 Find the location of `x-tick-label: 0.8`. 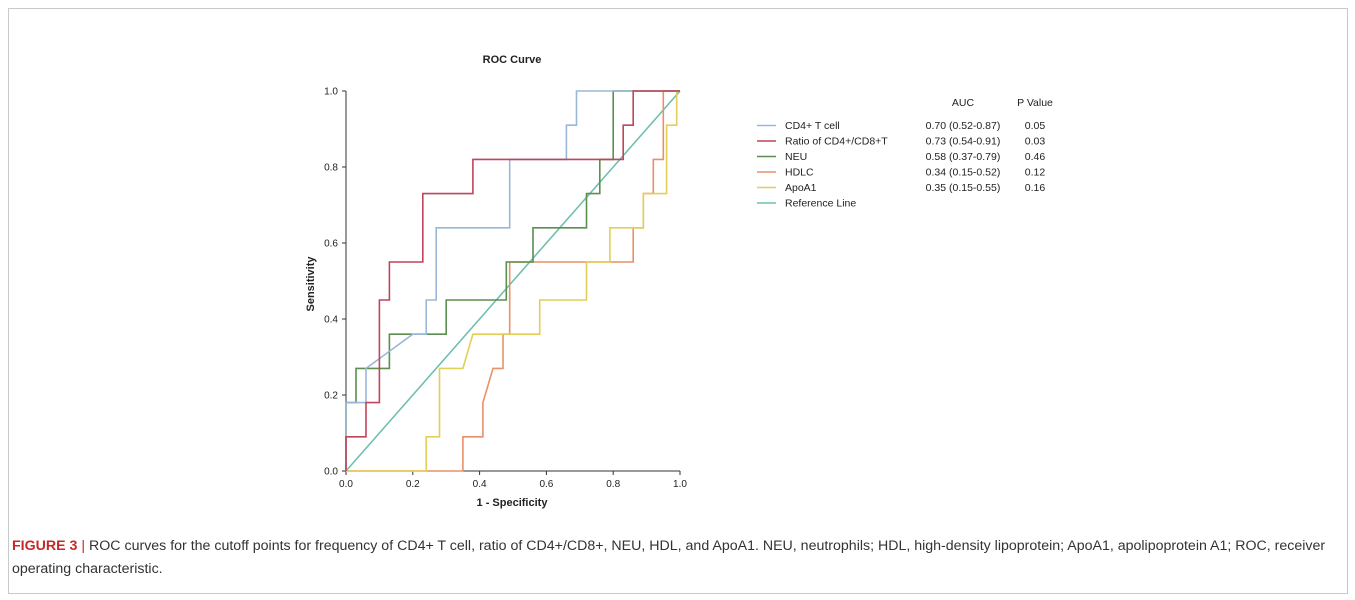

x-tick-label: 0.8 is located at coordinates (613, 484).